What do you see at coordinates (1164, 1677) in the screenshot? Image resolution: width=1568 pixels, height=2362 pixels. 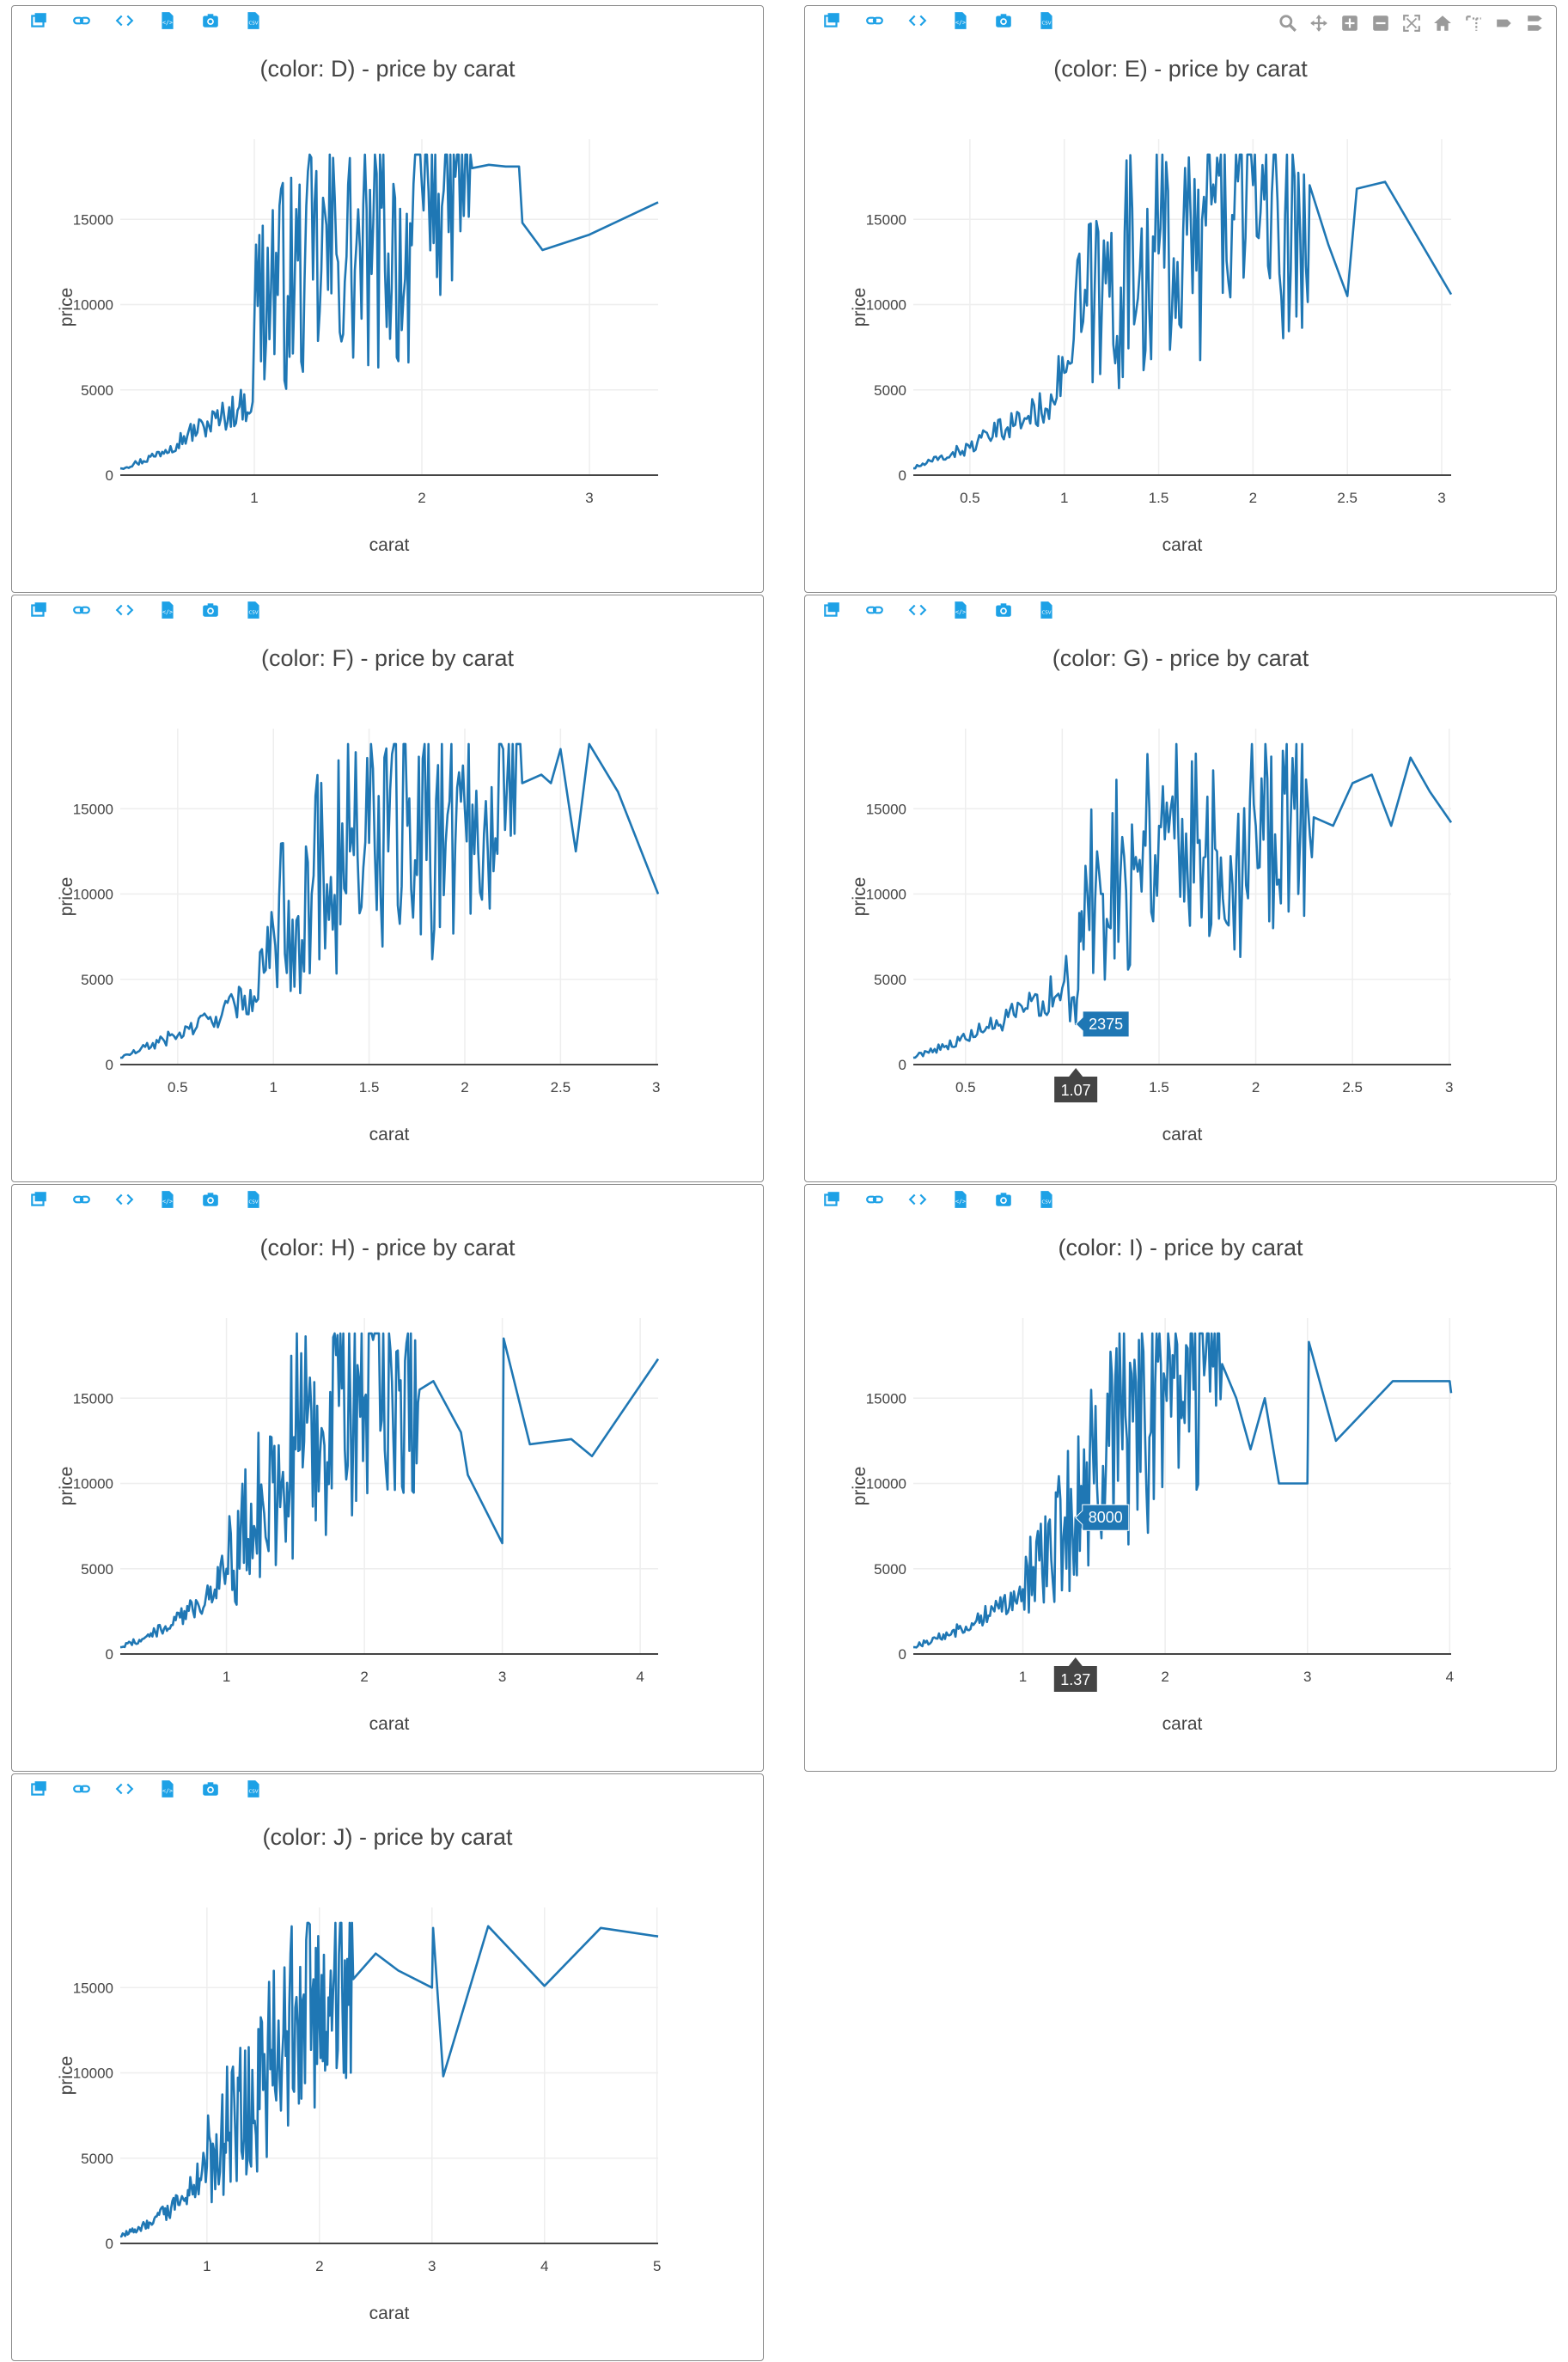 I see `x-tick-label: 2` at bounding box center [1164, 1677].